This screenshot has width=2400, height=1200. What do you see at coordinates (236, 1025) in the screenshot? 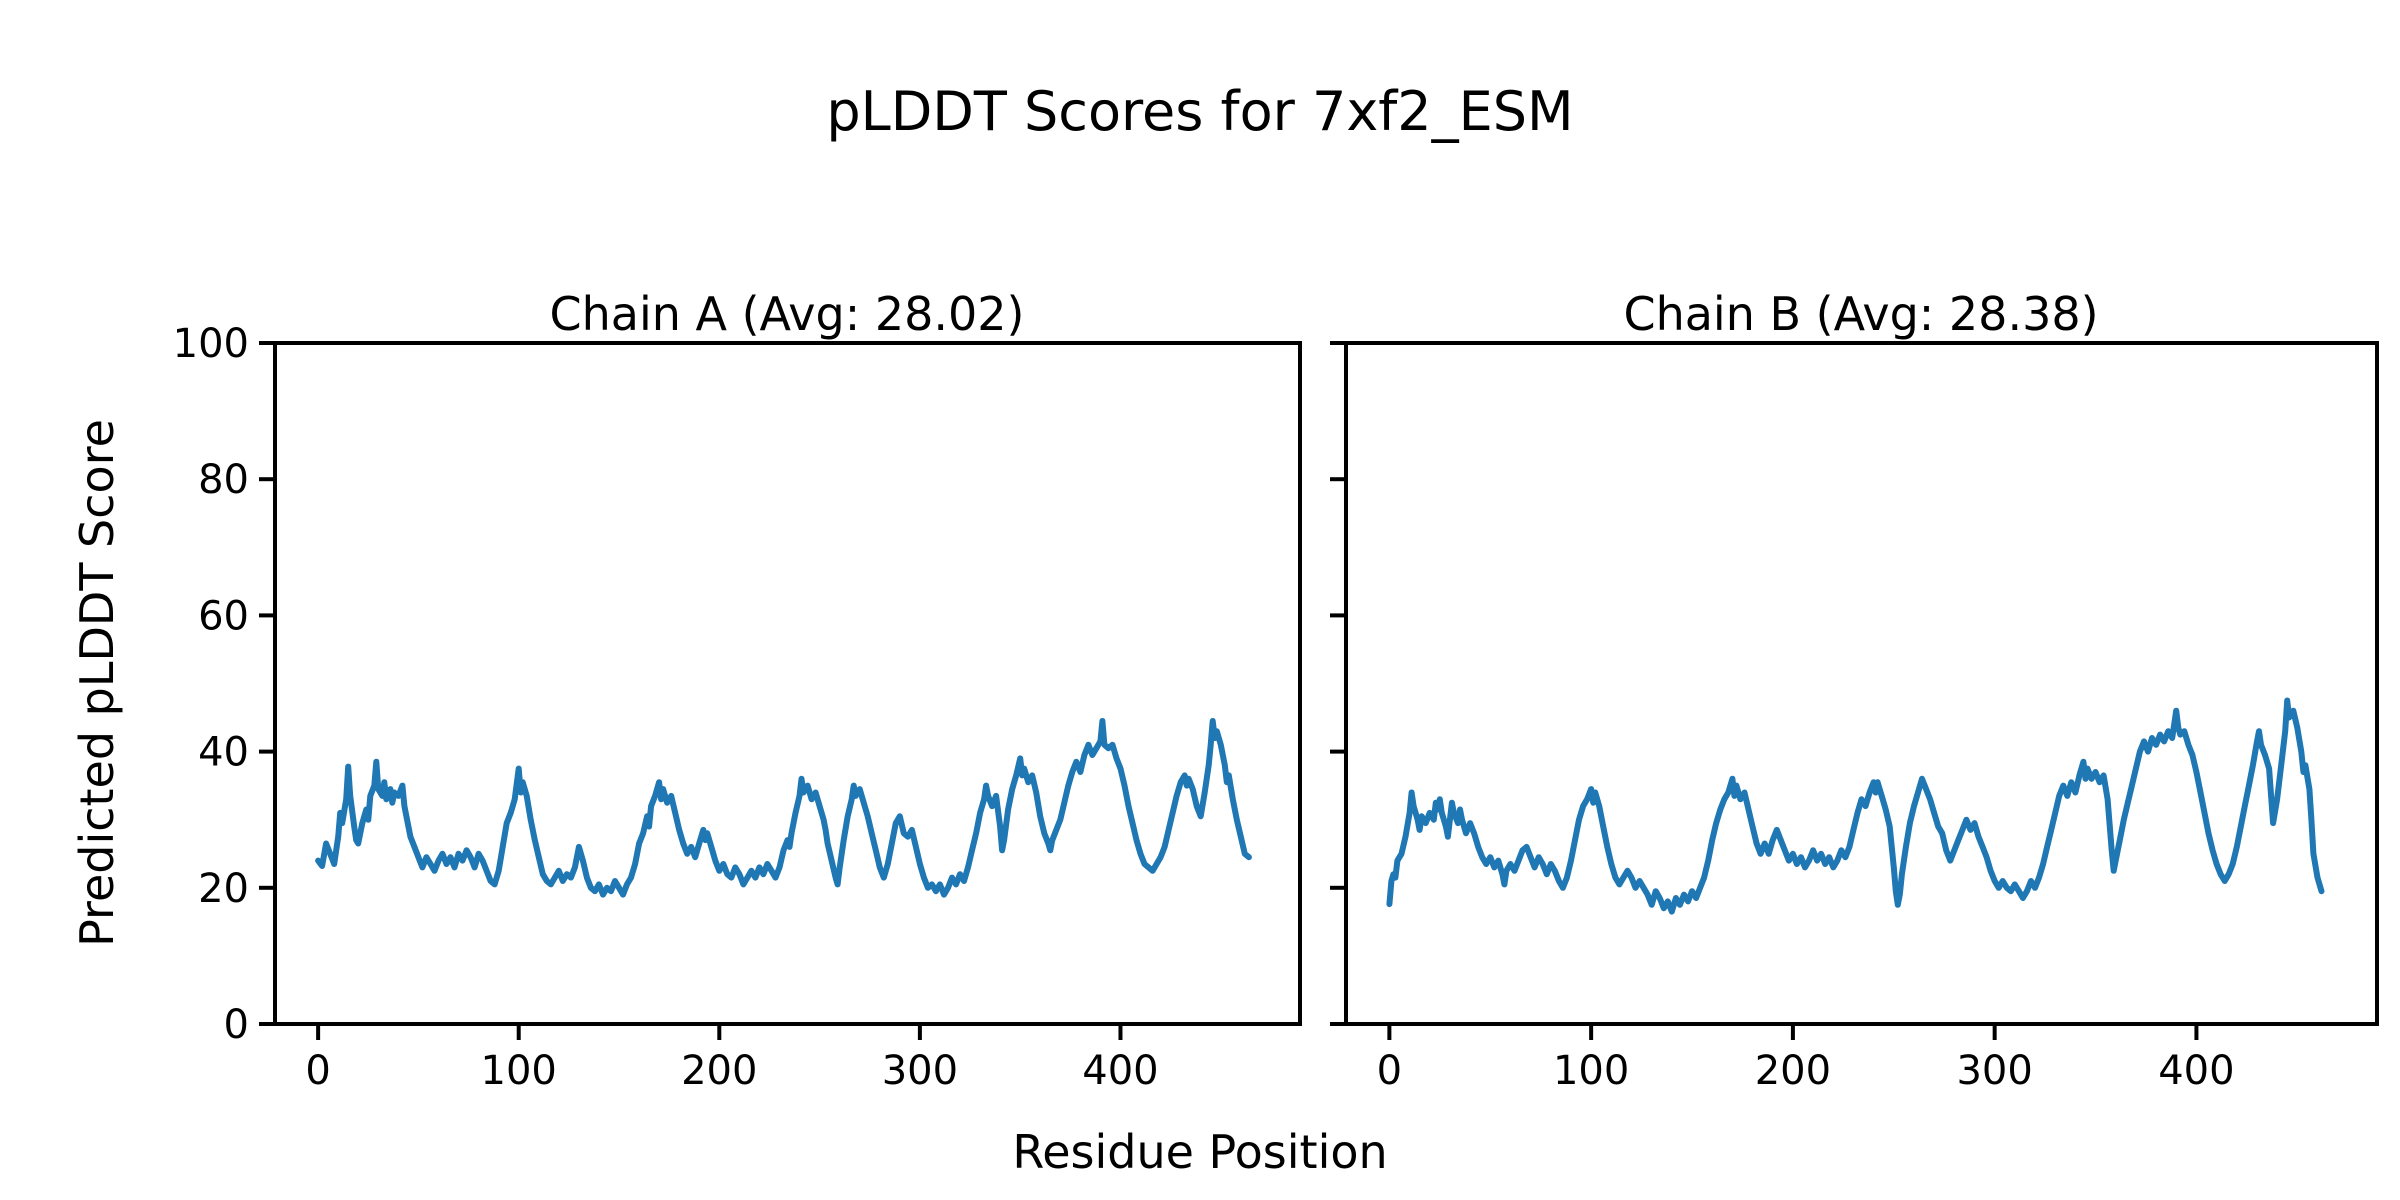
I see `y-tick-label: 0` at bounding box center [236, 1025].